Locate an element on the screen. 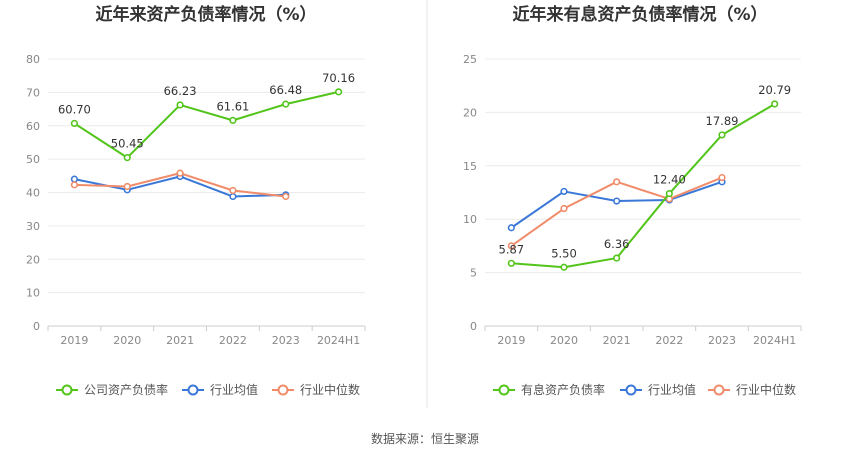  y-tick-label: 40 is located at coordinates (33, 193).